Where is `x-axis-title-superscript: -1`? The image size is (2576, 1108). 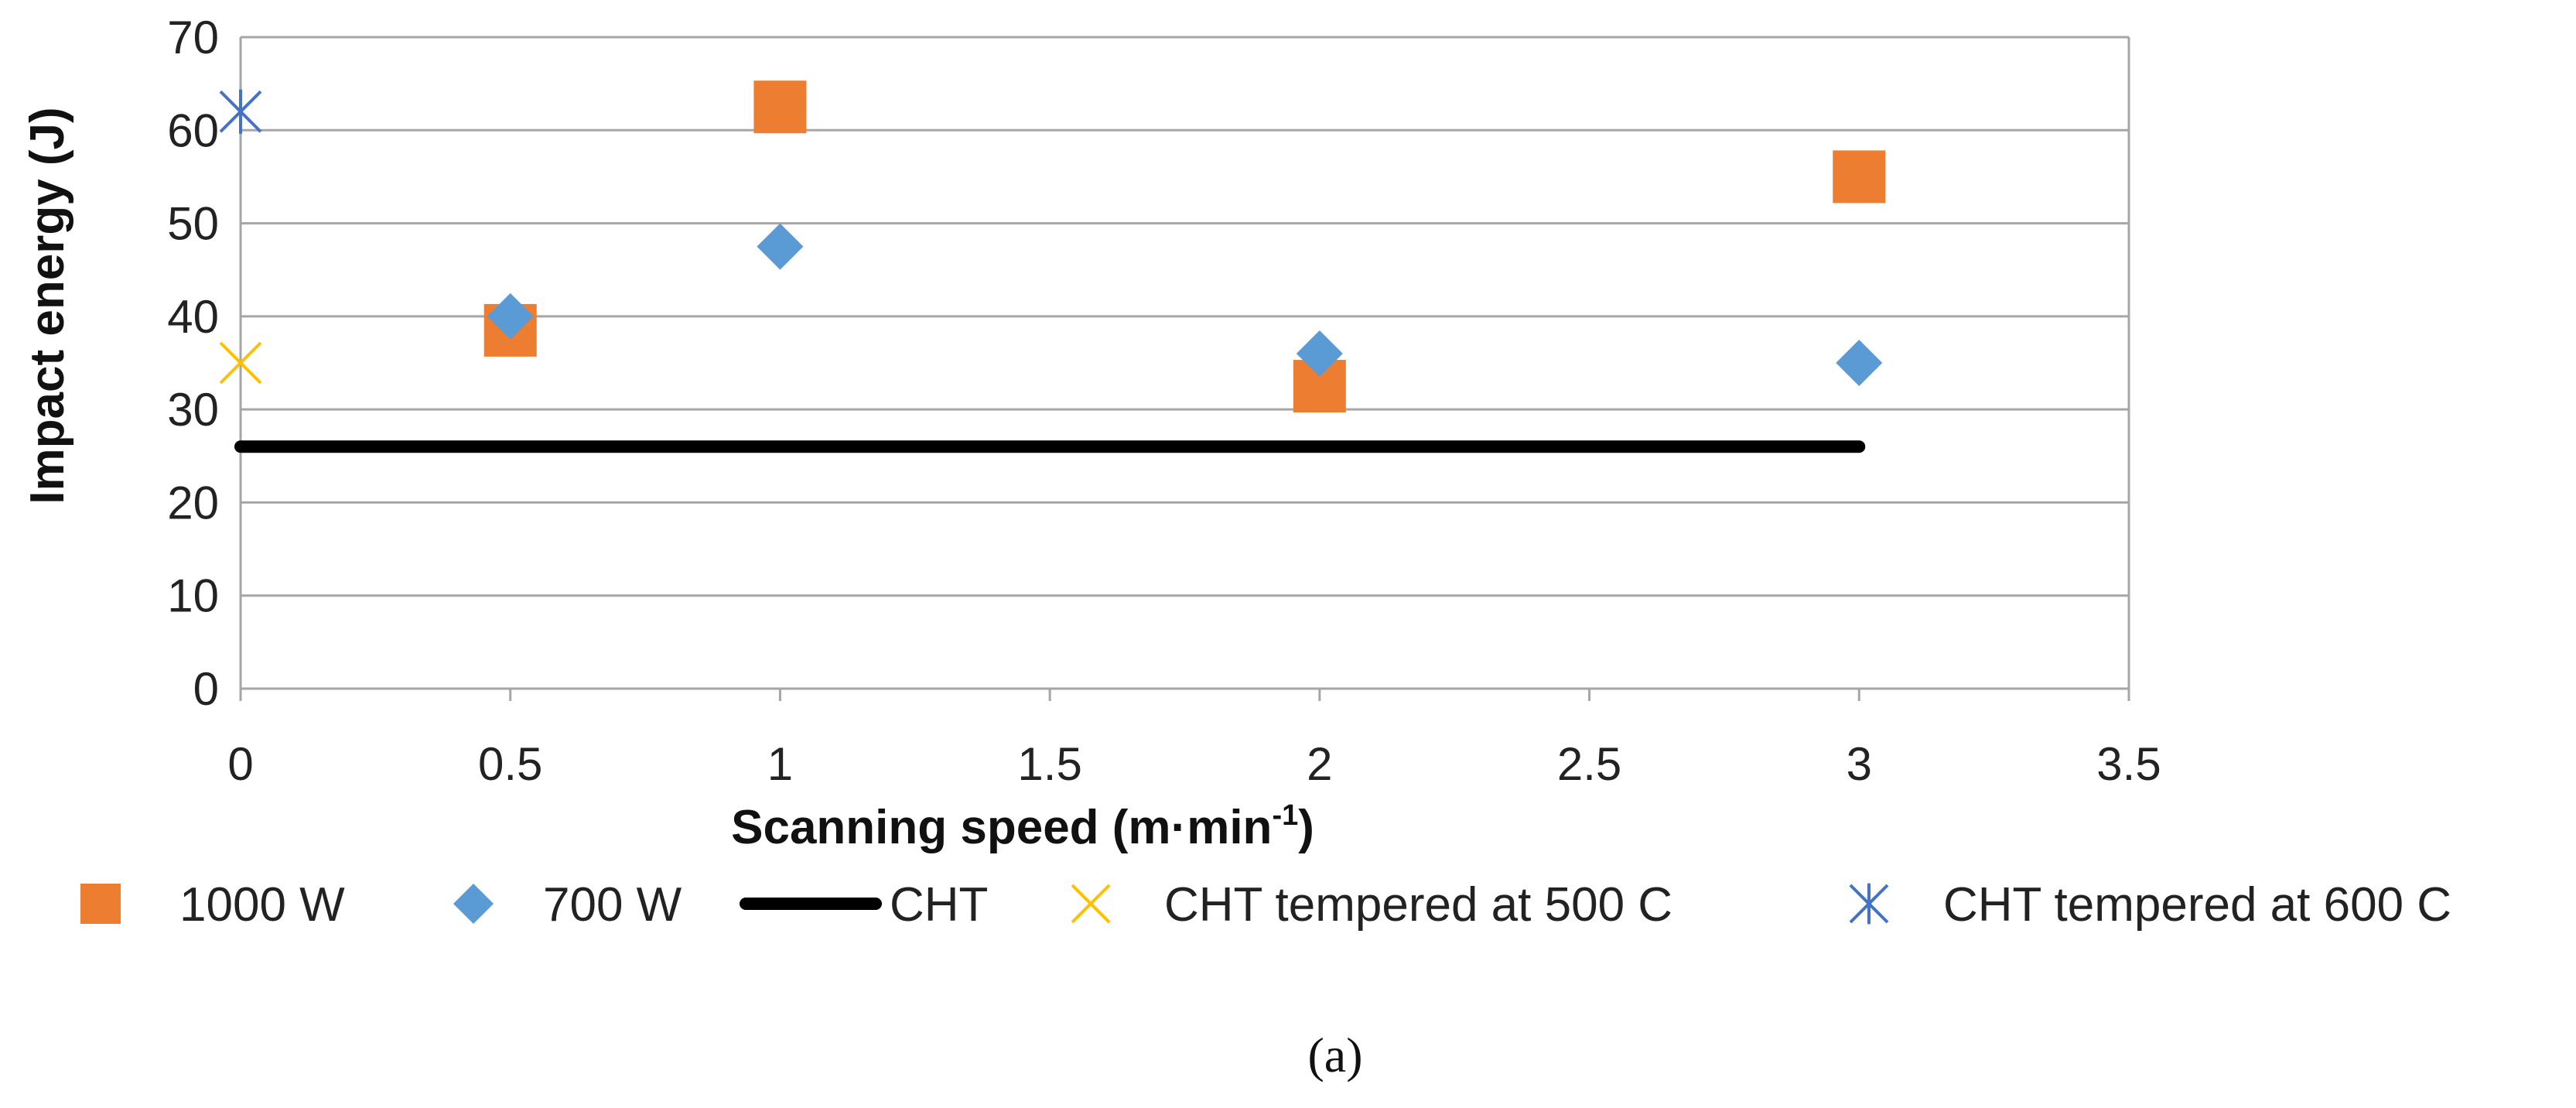
x-axis-title-superscript: -1 is located at coordinates (1285, 815).